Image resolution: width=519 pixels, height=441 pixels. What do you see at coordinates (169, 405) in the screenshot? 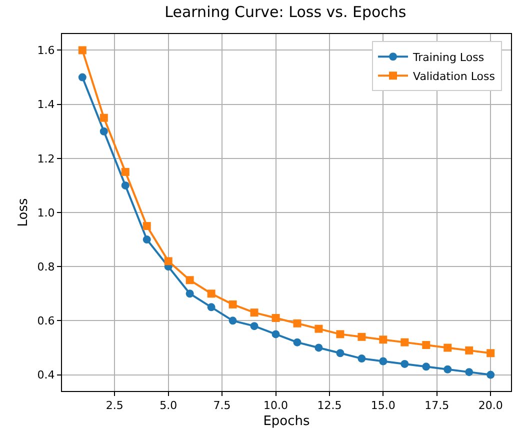
I see `x-tick-label: 5.0` at bounding box center [169, 405].